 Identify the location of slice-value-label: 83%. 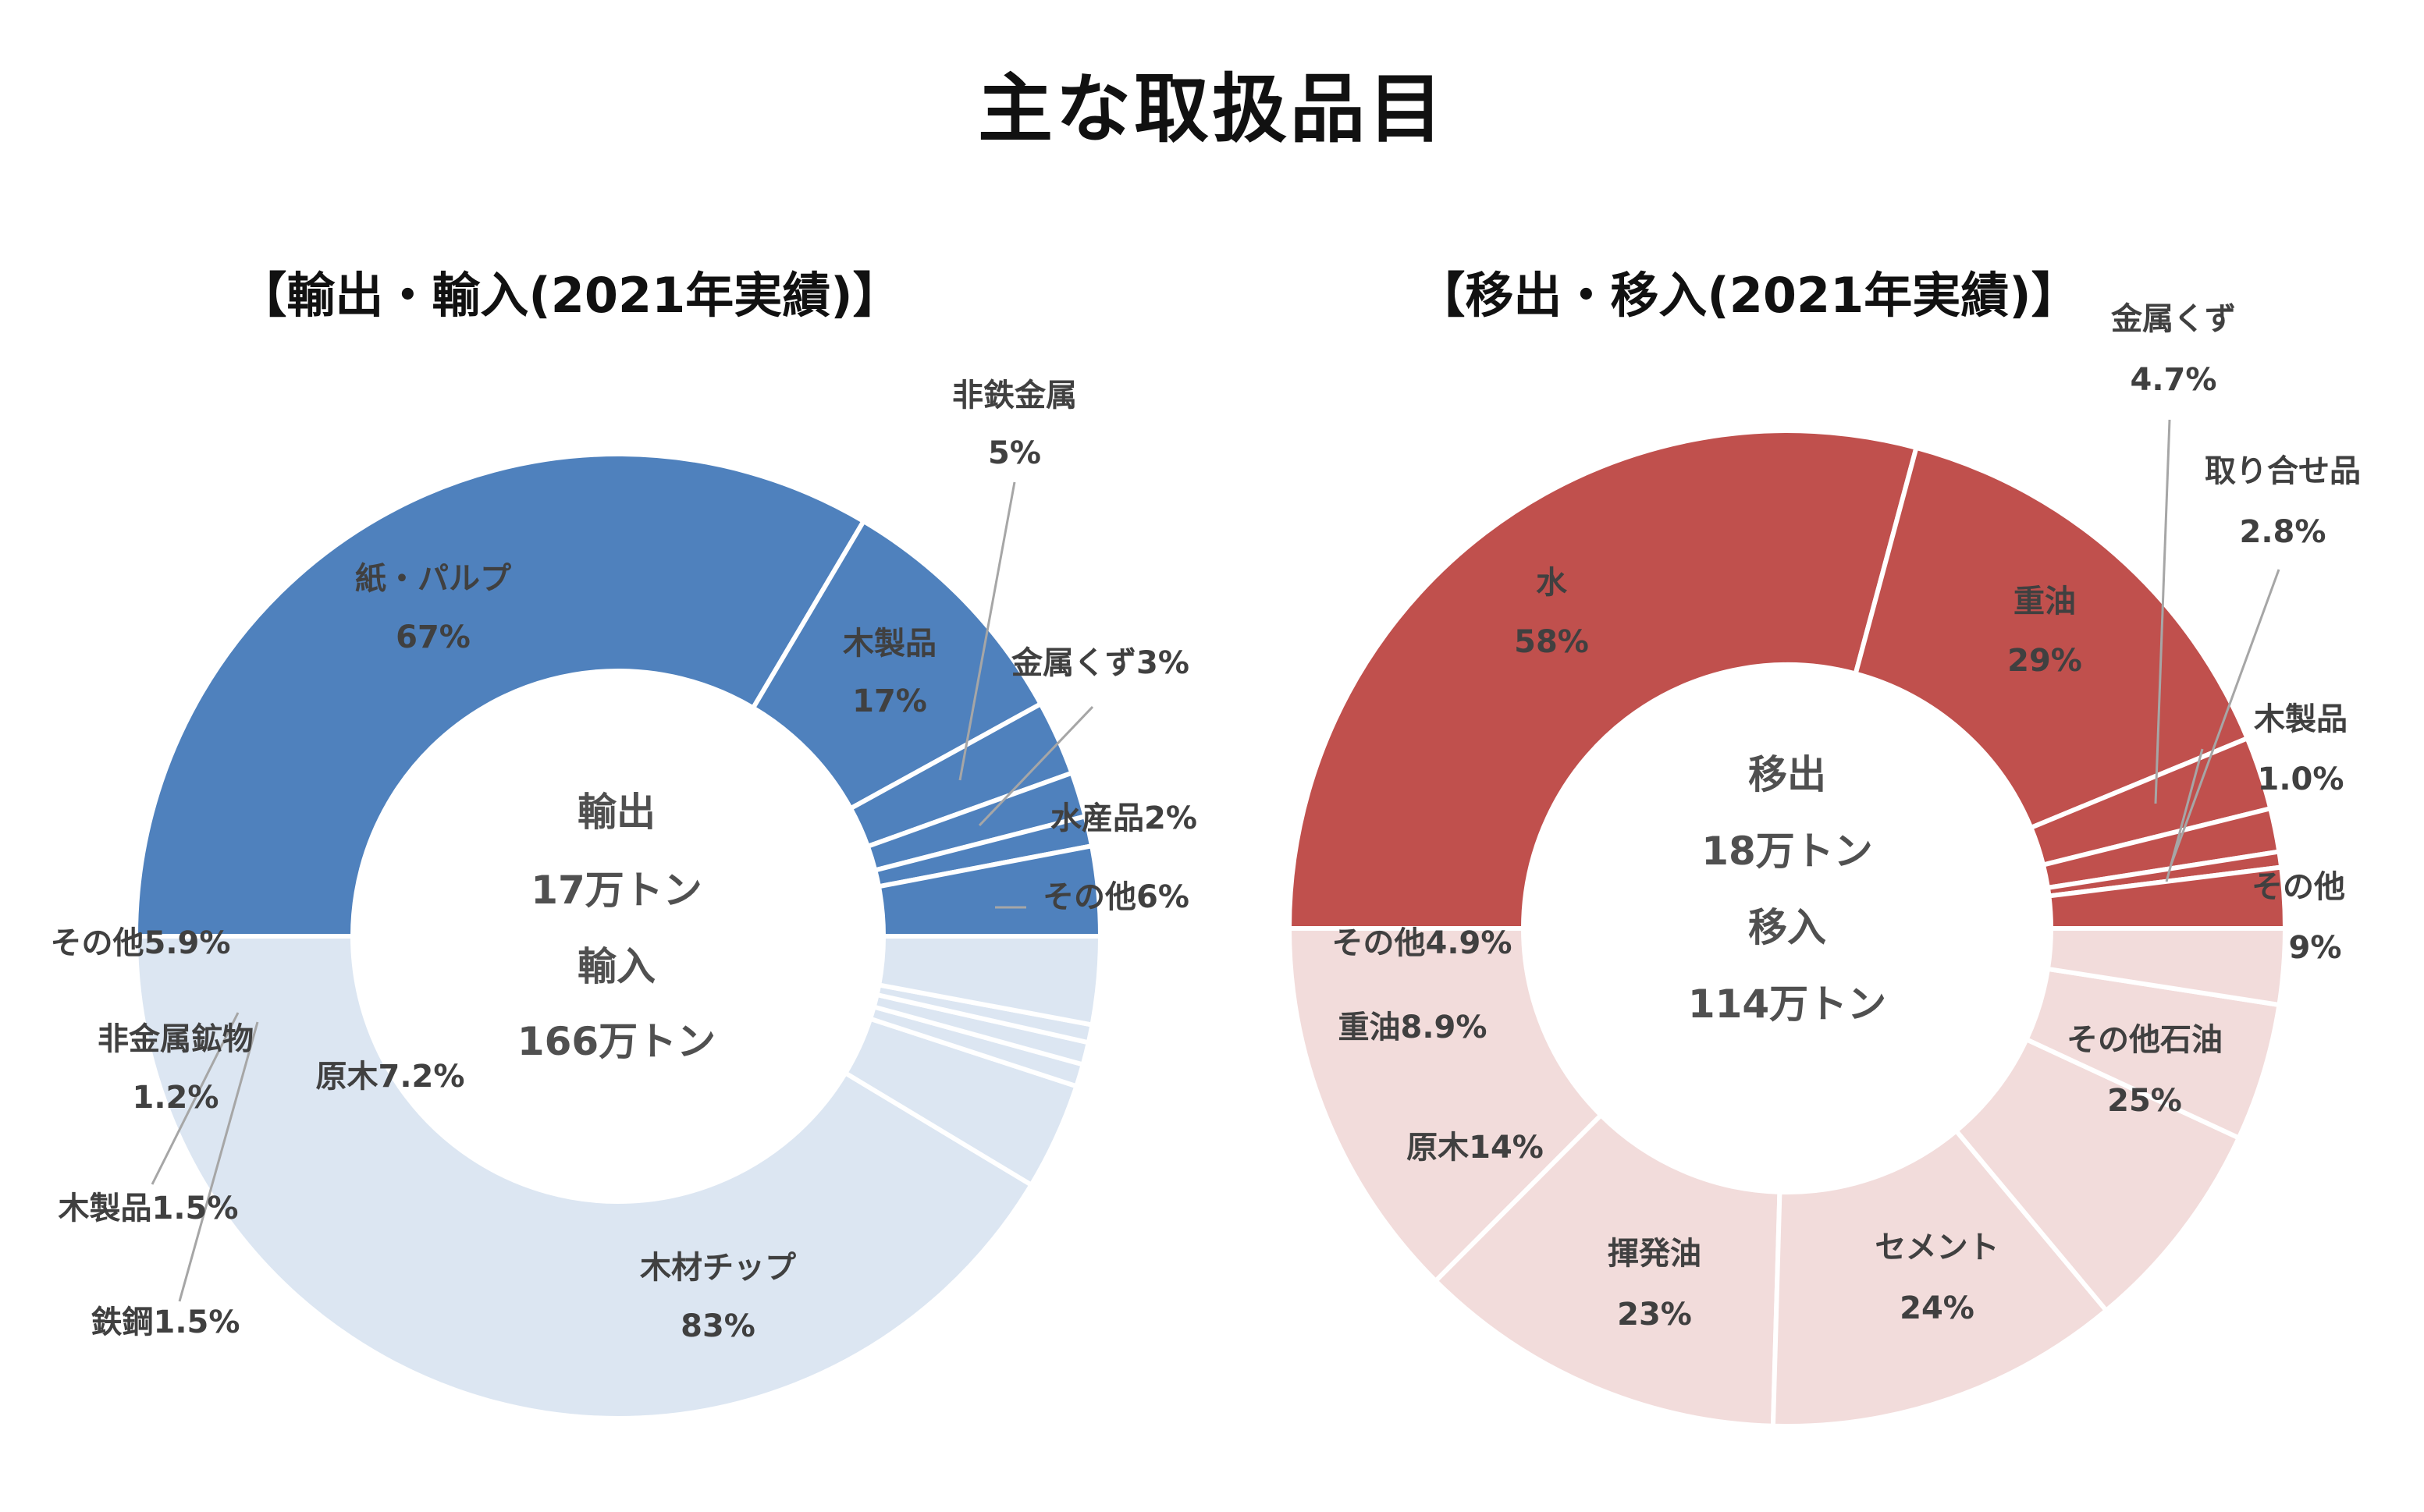
(718, 1326).